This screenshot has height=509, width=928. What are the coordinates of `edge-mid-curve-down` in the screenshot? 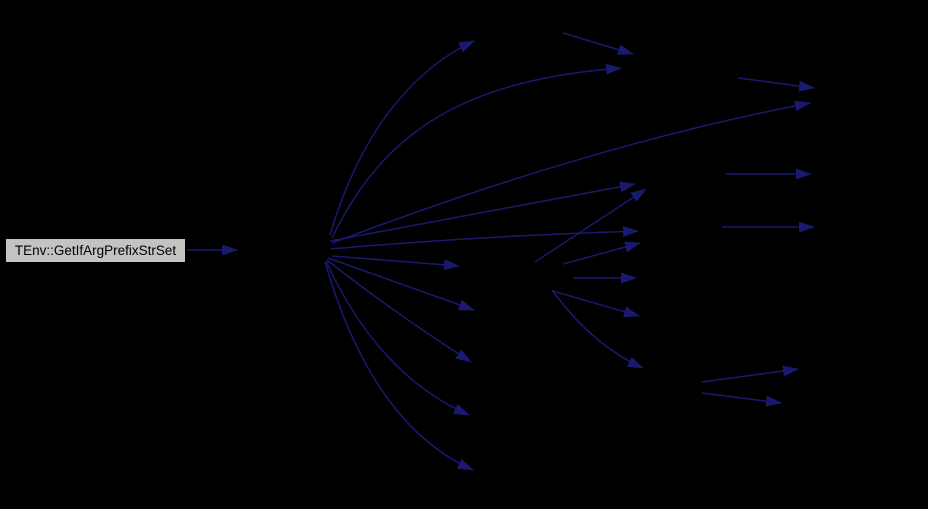 It's located at (597, 329).